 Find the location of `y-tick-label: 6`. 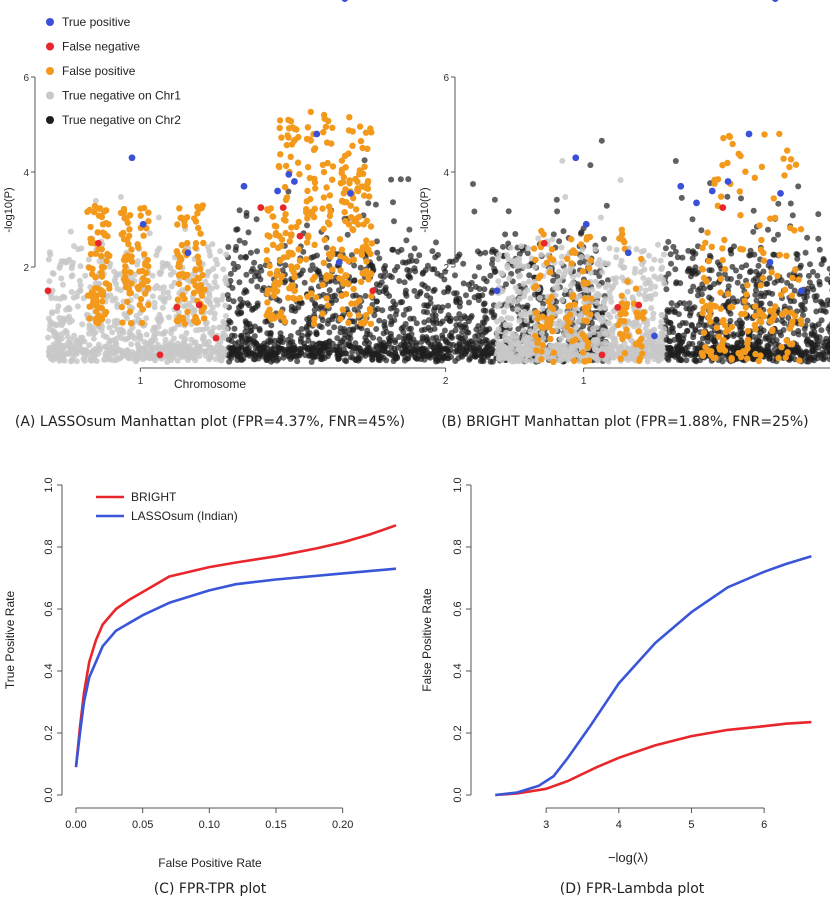

y-tick-label: 6 is located at coordinates (26, 78).